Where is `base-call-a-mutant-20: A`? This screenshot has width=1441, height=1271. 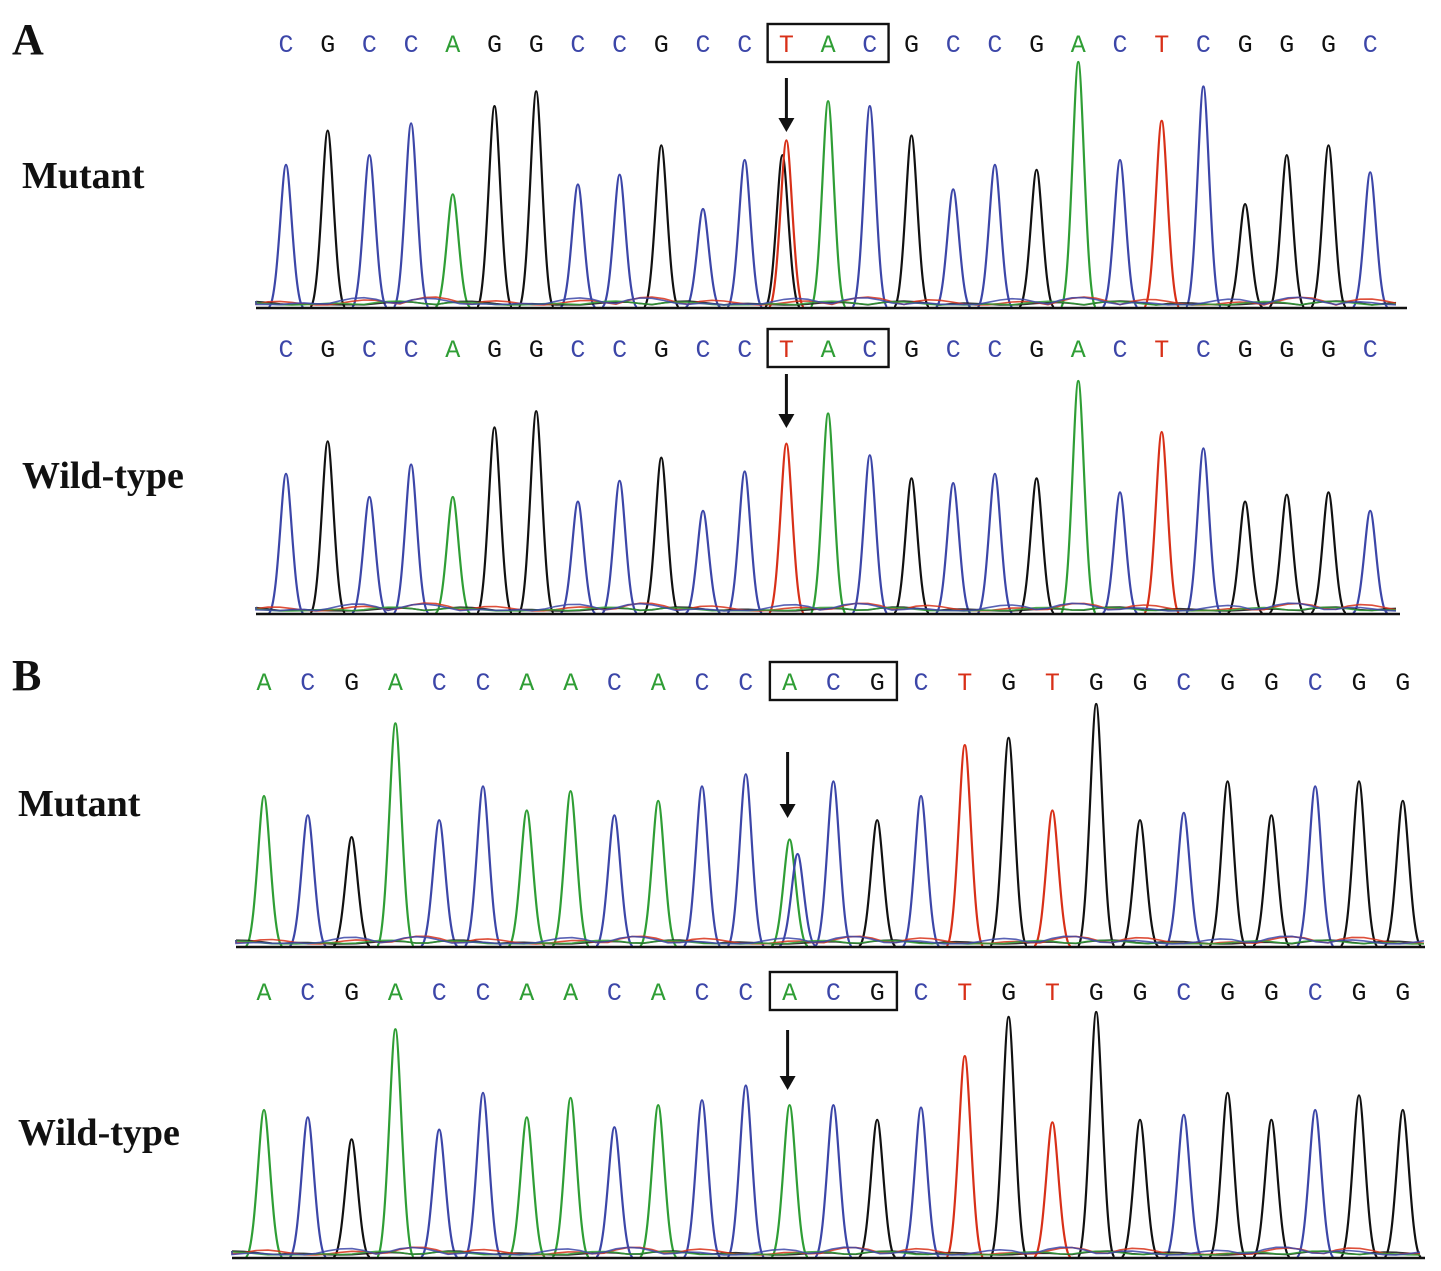 base-call-a-mutant-20: A is located at coordinates (1078, 45).